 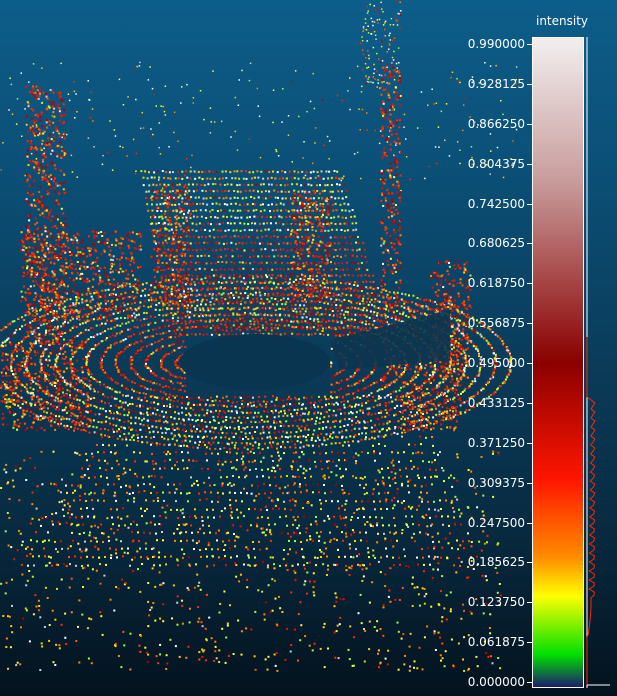 What do you see at coordinates (496, 642) in the screenshot?
I see `scalar-tick-label: 0.061875` at bounding box center [496, 642].